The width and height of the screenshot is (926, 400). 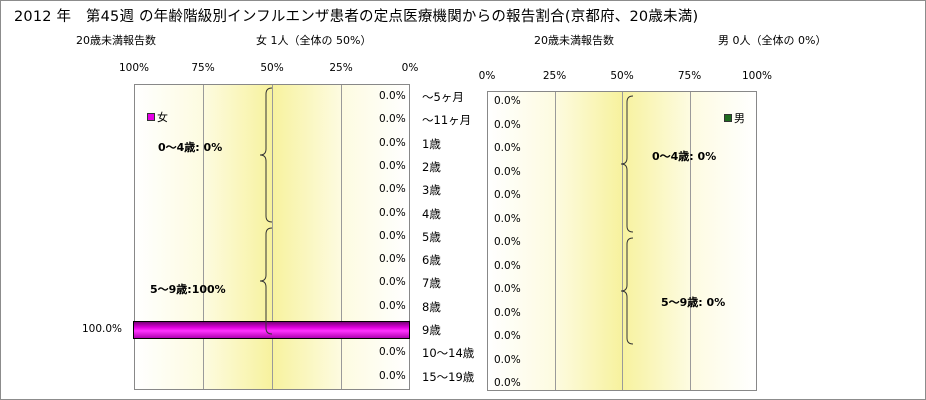 What do you see at coordinates (487, 76) in the screenshot?
I see `male-x-tick: 0%` at bounding box center [487, 76].